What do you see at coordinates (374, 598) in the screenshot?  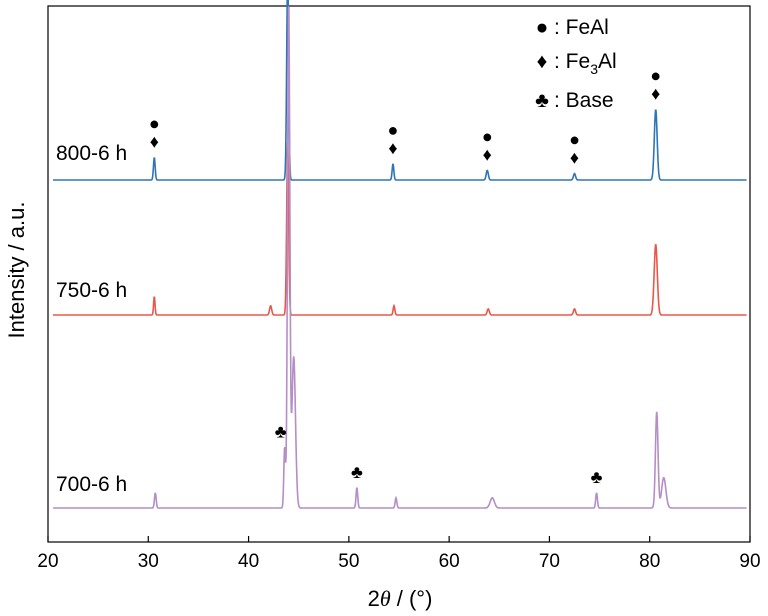 I see `x-title-prefix: 2` at bounding box center [374, 598].